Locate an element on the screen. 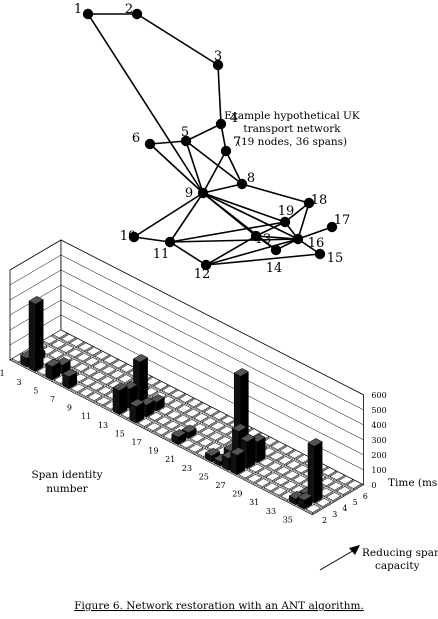  network-node-label-3: 3 is located at coordinates (218, 56).